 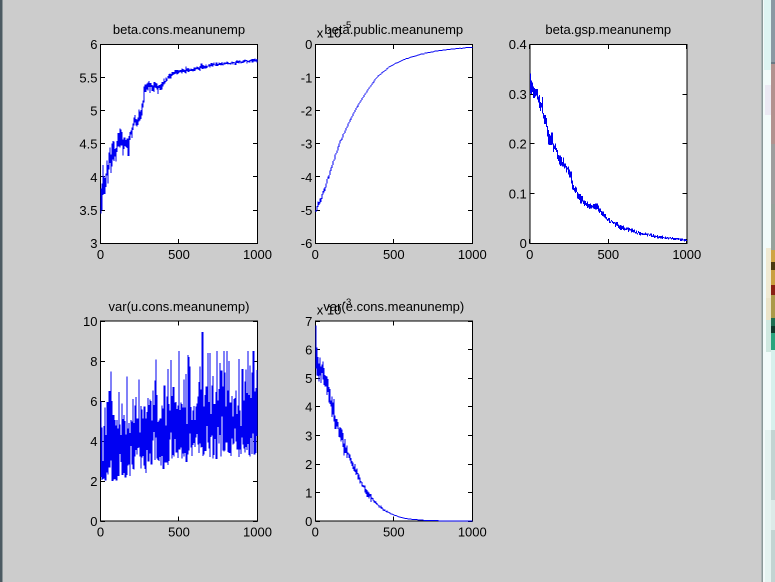 I want to click on svg-text: 7, so click(x=308, y=321).